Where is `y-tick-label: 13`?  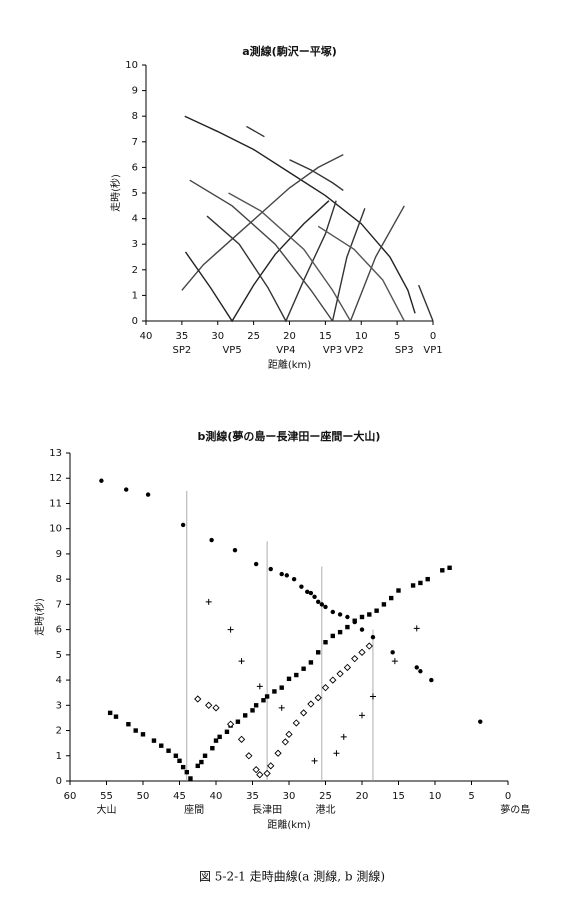
y-tick-label: 13 is located at coordinates (55, 453).